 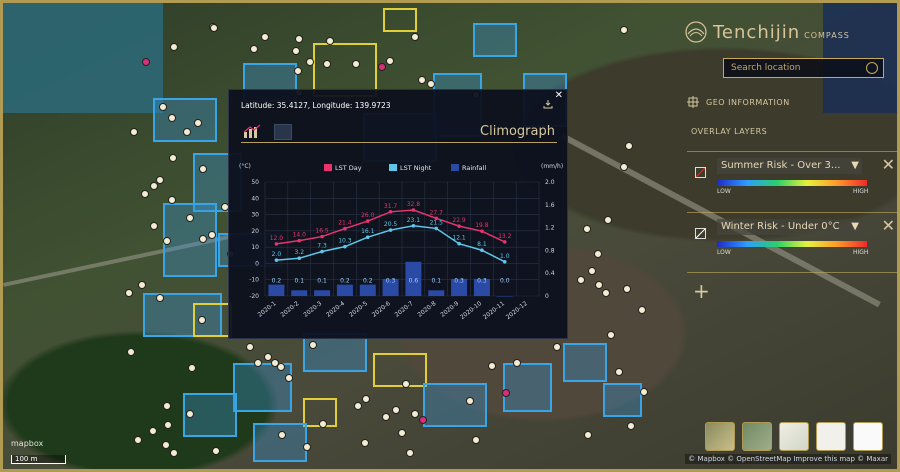 What do you see at coordinates (748, 102) in the screenshot?
I see `geo-information-label: GEO INFORMATION` at bounding box center [748, 102].